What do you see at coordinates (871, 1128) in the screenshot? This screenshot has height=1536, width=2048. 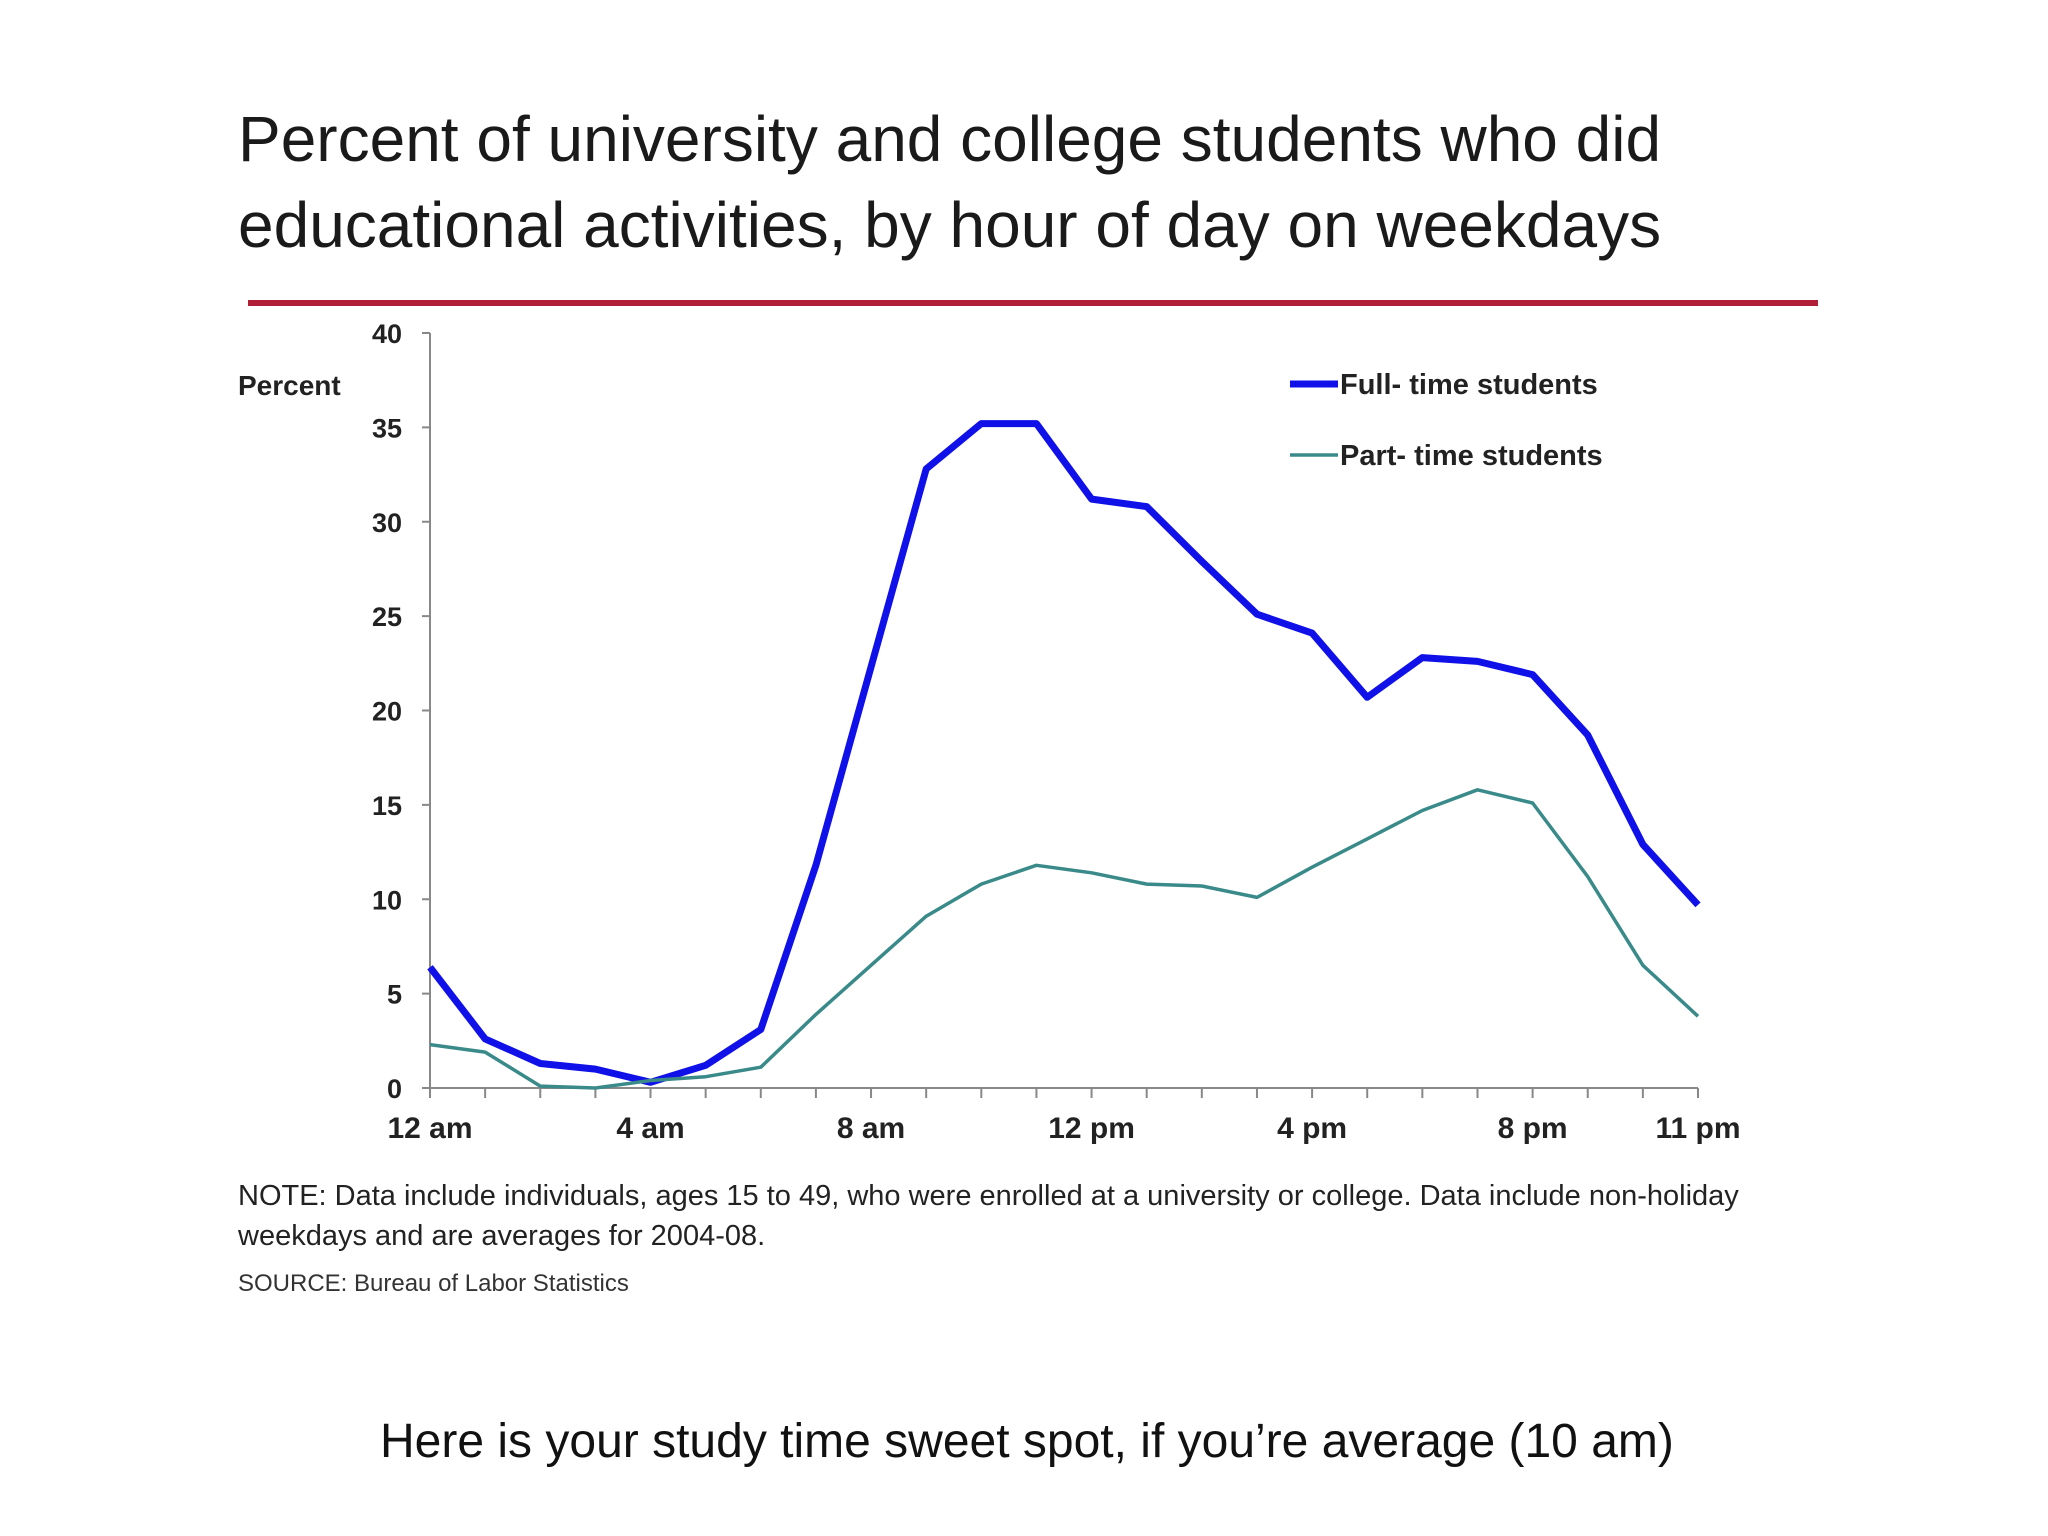 I see `x-tick-label: 8 am` at bounding box center [871, 1128].